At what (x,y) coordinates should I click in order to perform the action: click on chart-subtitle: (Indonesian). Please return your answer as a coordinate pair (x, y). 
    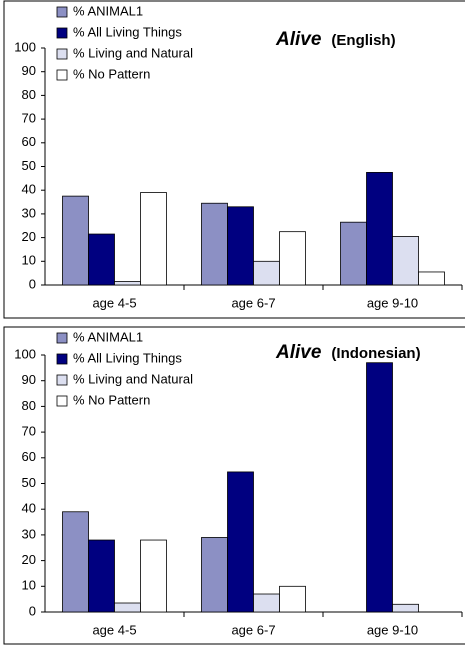
    Looking at the image, I should click on (375, 353).